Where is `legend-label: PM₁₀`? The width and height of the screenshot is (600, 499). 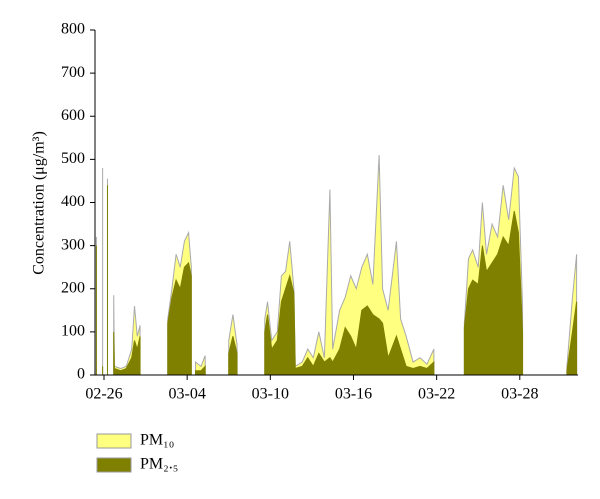
legend-label: PM₁₀ is located at coordinates (157, 440).